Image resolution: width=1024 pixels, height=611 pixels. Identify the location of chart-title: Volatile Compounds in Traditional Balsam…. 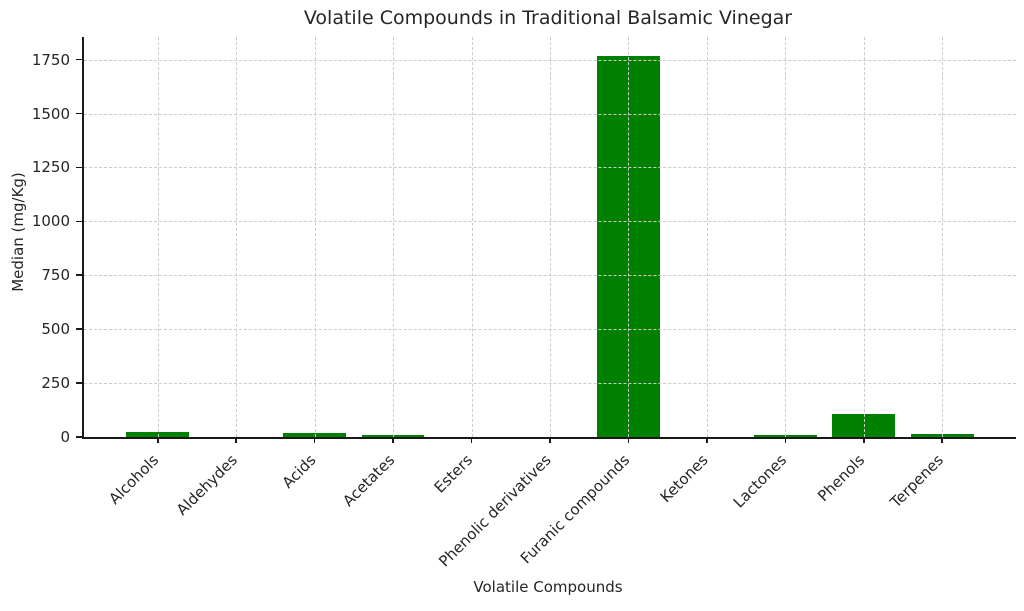
(548, 18).